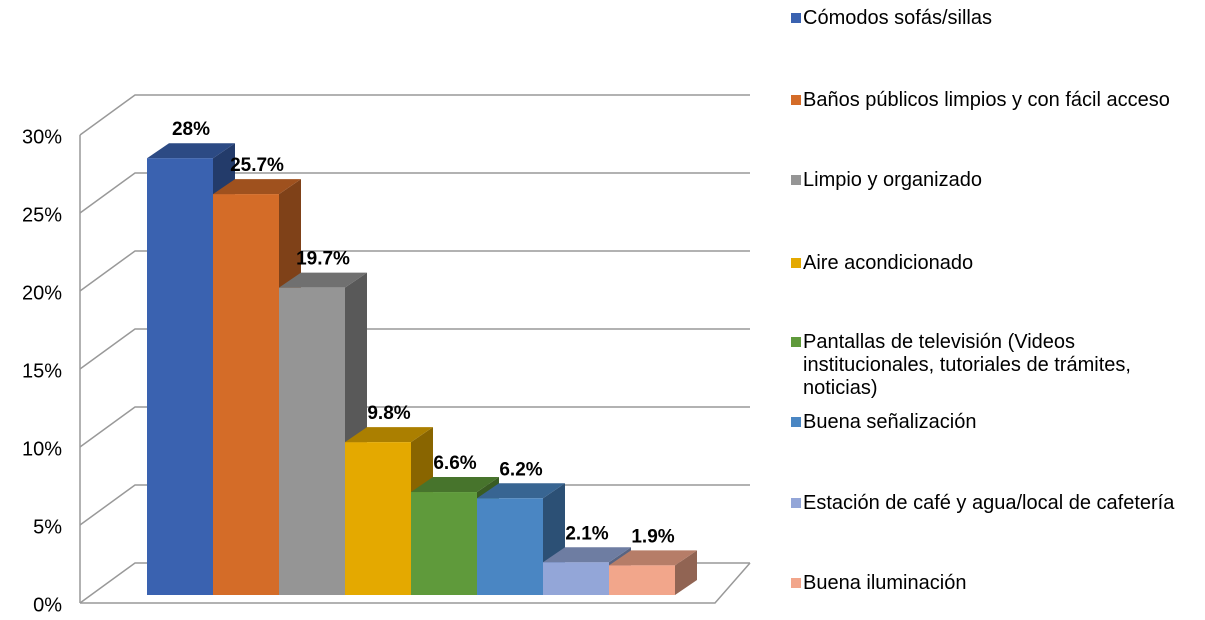 The width and height of the screenshot is (1205, 620). What do you see at coordinates (686, 572) in the screenshot?
I see `bar-side` at bounding box center [686, 572].